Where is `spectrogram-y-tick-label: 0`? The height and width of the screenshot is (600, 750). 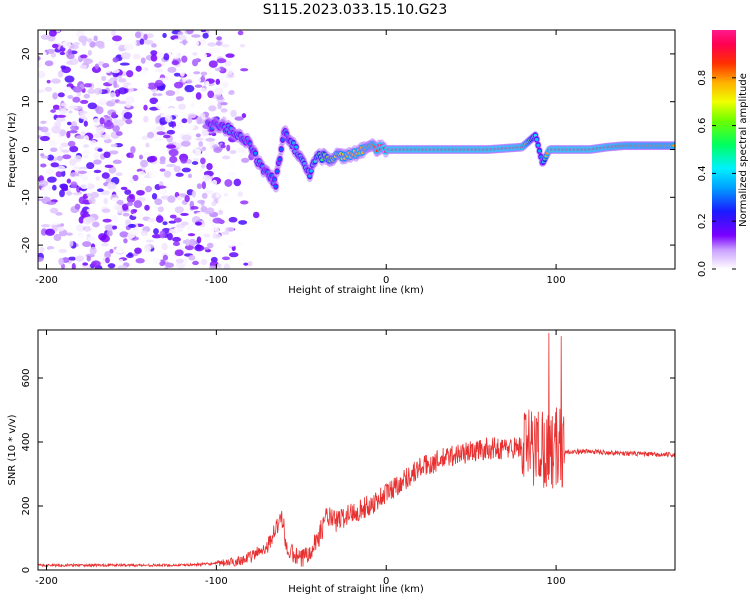 spectrogram-y-tick-label: 0 is located at coordinates (26, 149).